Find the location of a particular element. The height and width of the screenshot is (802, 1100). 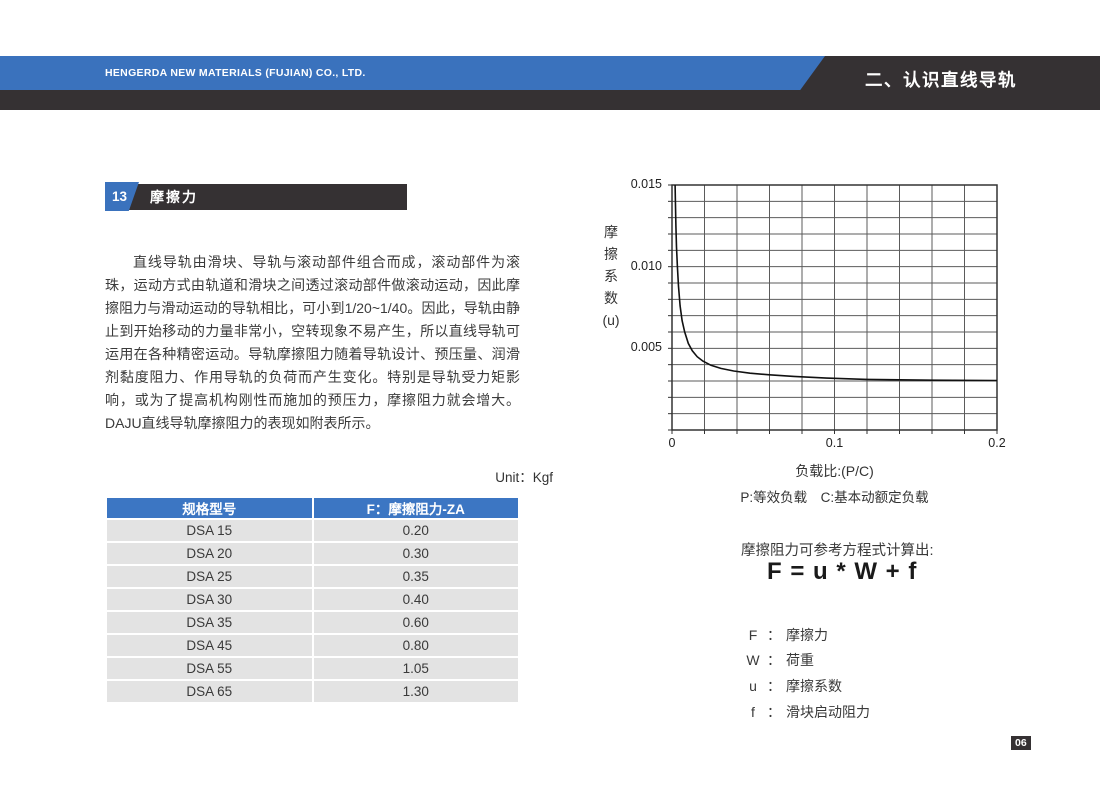

formula-intro: 摩擦阻力可参考方程式计算出: is located at coordinates (837, 551).